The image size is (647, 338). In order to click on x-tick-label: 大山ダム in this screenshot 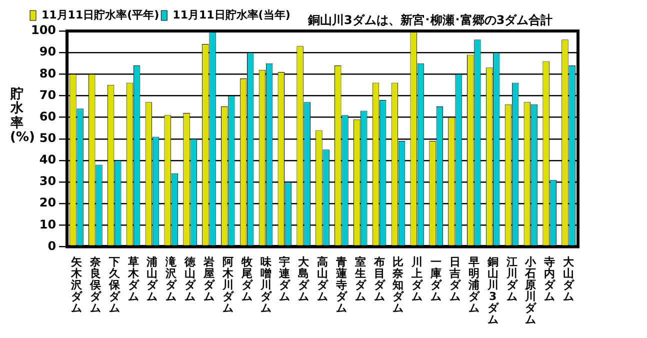, I will do `click(569, 279)`.